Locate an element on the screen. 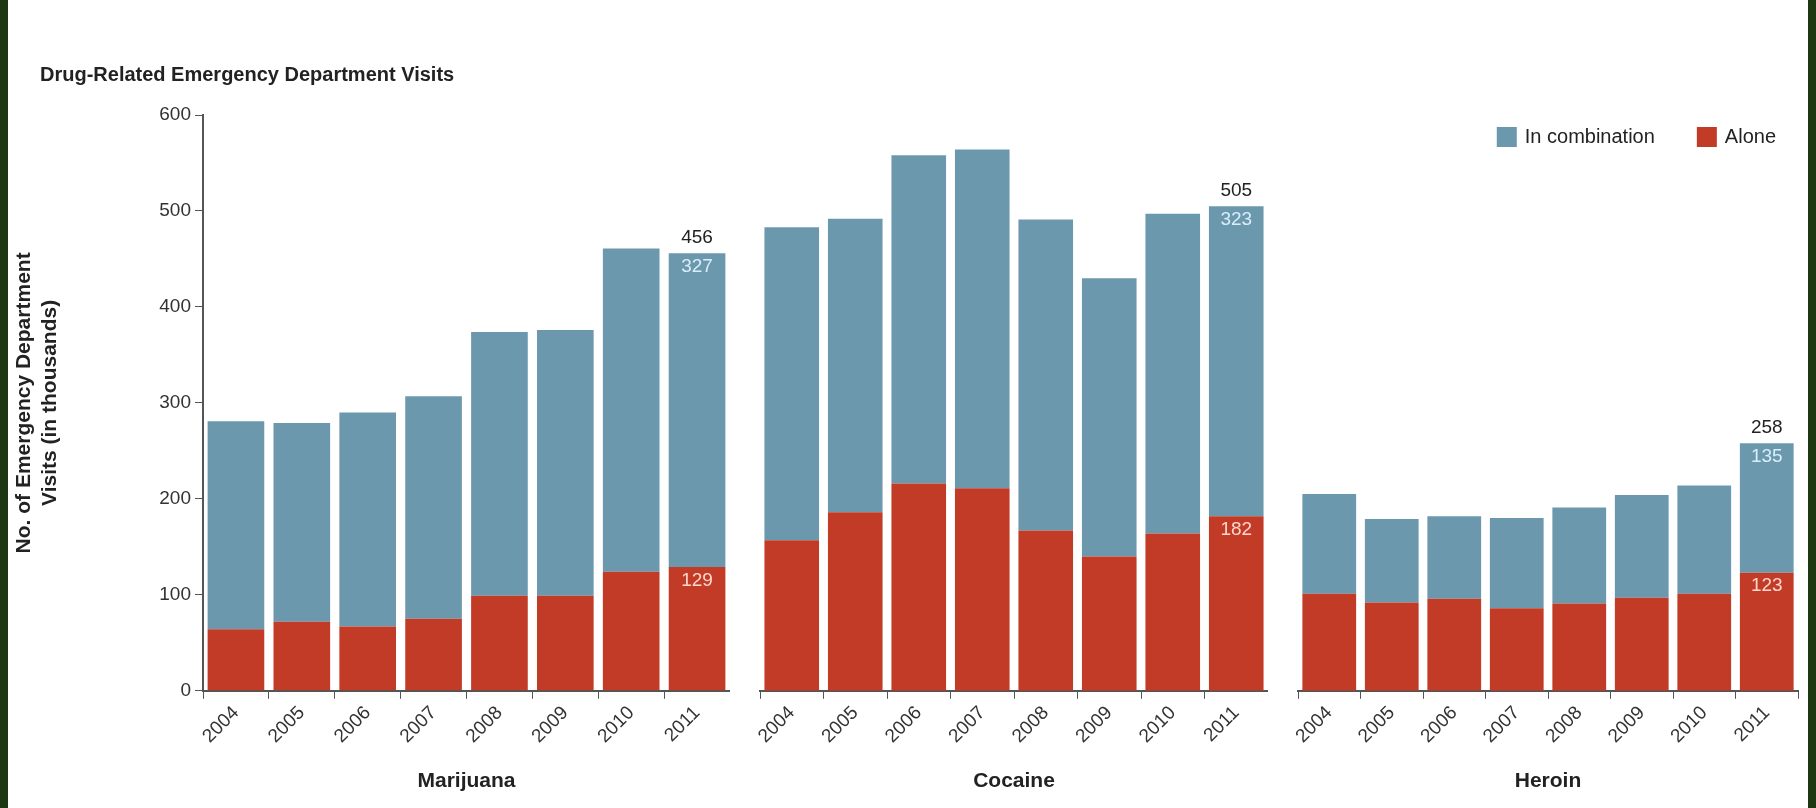  legend-label: Alone is located at coordinates (1750, 135).